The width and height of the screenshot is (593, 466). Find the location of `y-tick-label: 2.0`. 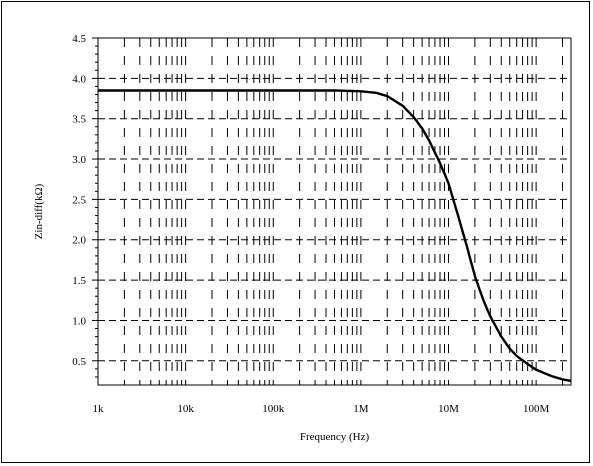

y-tick-label: 2.0 is located at coordinates (79, 241).